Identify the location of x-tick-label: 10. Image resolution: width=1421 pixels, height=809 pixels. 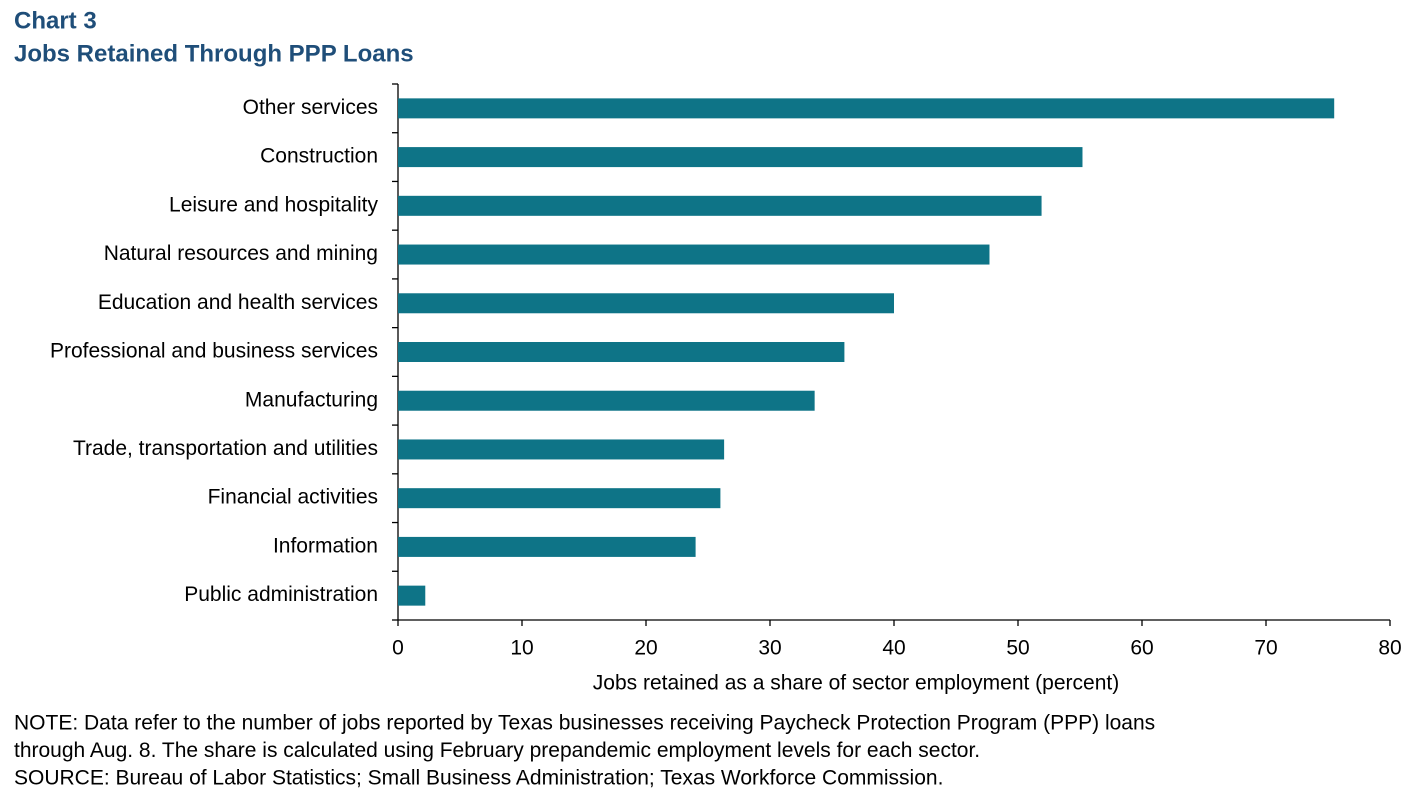
(521, 648).